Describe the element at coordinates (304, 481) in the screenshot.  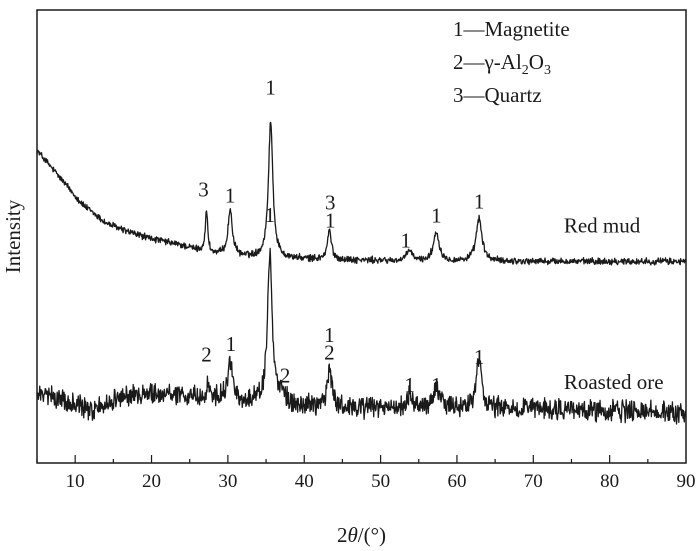
I see `x-tick-label: 40` at that location.